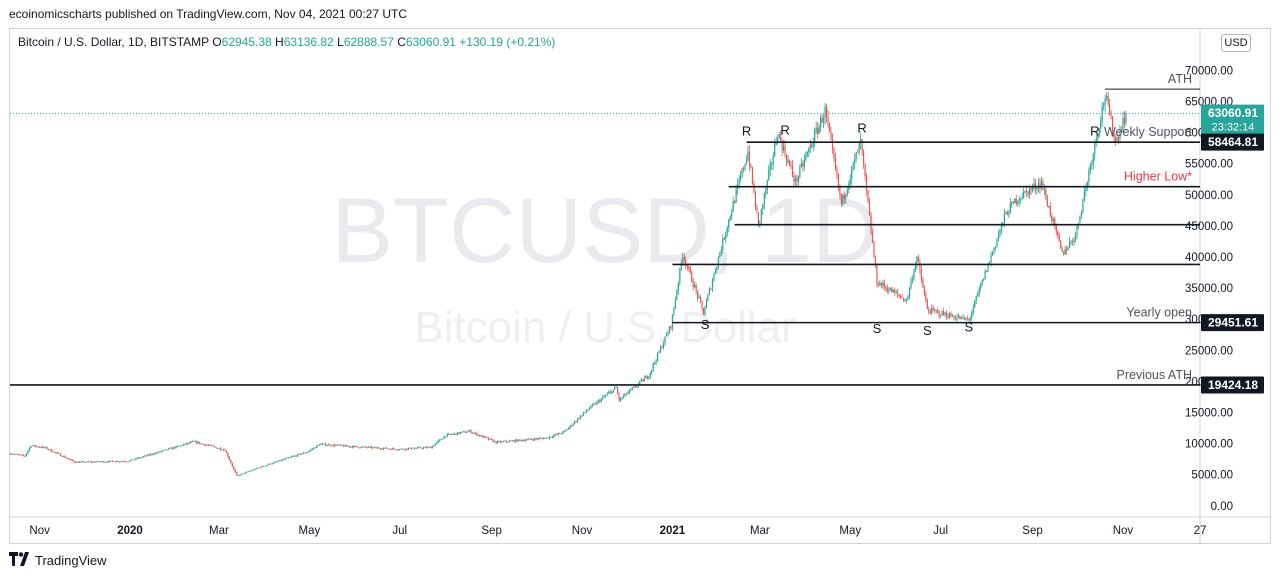 This screenshot has height=579, width=1280. Describe the element at coordinates (399, 531) in the screenshot. I see `x-tick-label: Jul` at that location.